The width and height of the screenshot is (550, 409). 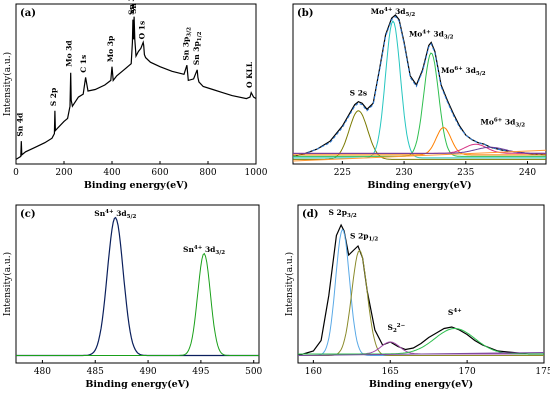 What do you see at coordinates (197, 48) in the screenshot?
I see `peak-annotation: Sn 3p1/2` at bounding box center [197, 48].